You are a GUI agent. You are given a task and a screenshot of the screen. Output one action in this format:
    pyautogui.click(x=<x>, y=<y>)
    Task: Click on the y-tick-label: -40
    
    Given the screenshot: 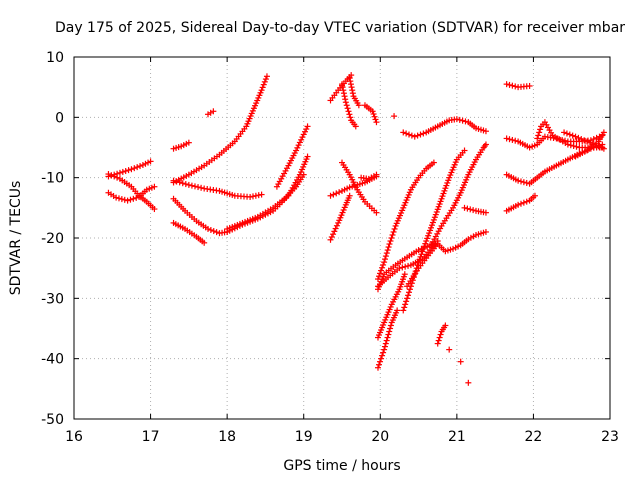 What is the action you would take?
    pyautogui.click(x=52, y=360)
    